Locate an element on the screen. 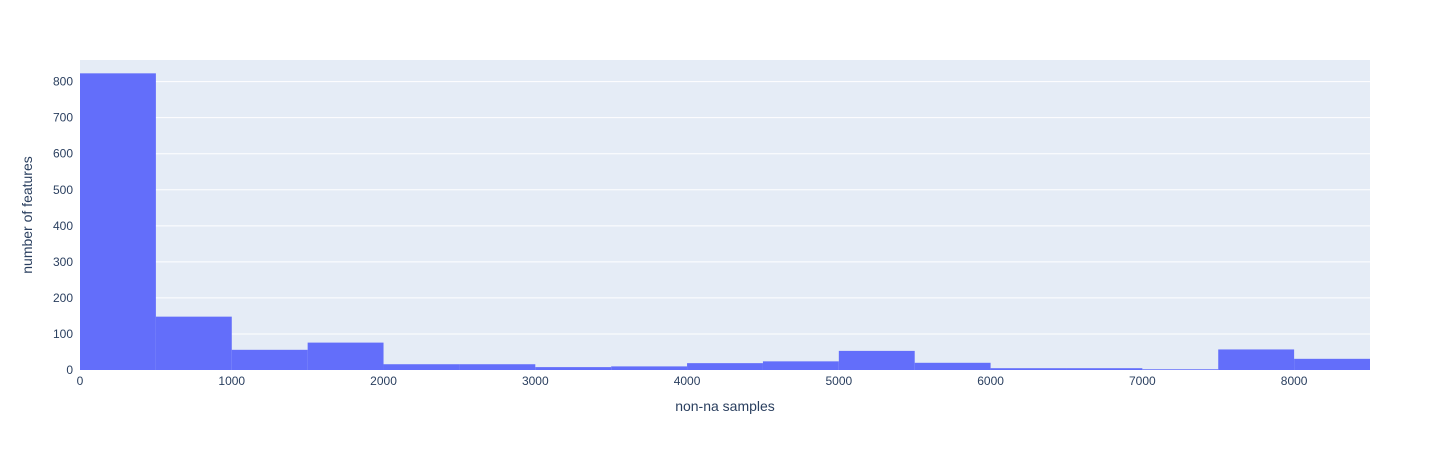 Image resolution: width=1451 pixels, height=450 pixels. x-tick-label: 8000 is located at coordinates (1294, 381).